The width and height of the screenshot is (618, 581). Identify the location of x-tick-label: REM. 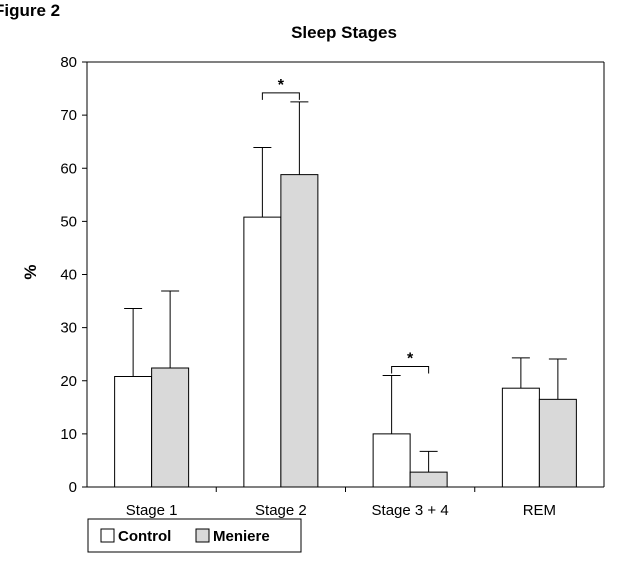
(539, 510).